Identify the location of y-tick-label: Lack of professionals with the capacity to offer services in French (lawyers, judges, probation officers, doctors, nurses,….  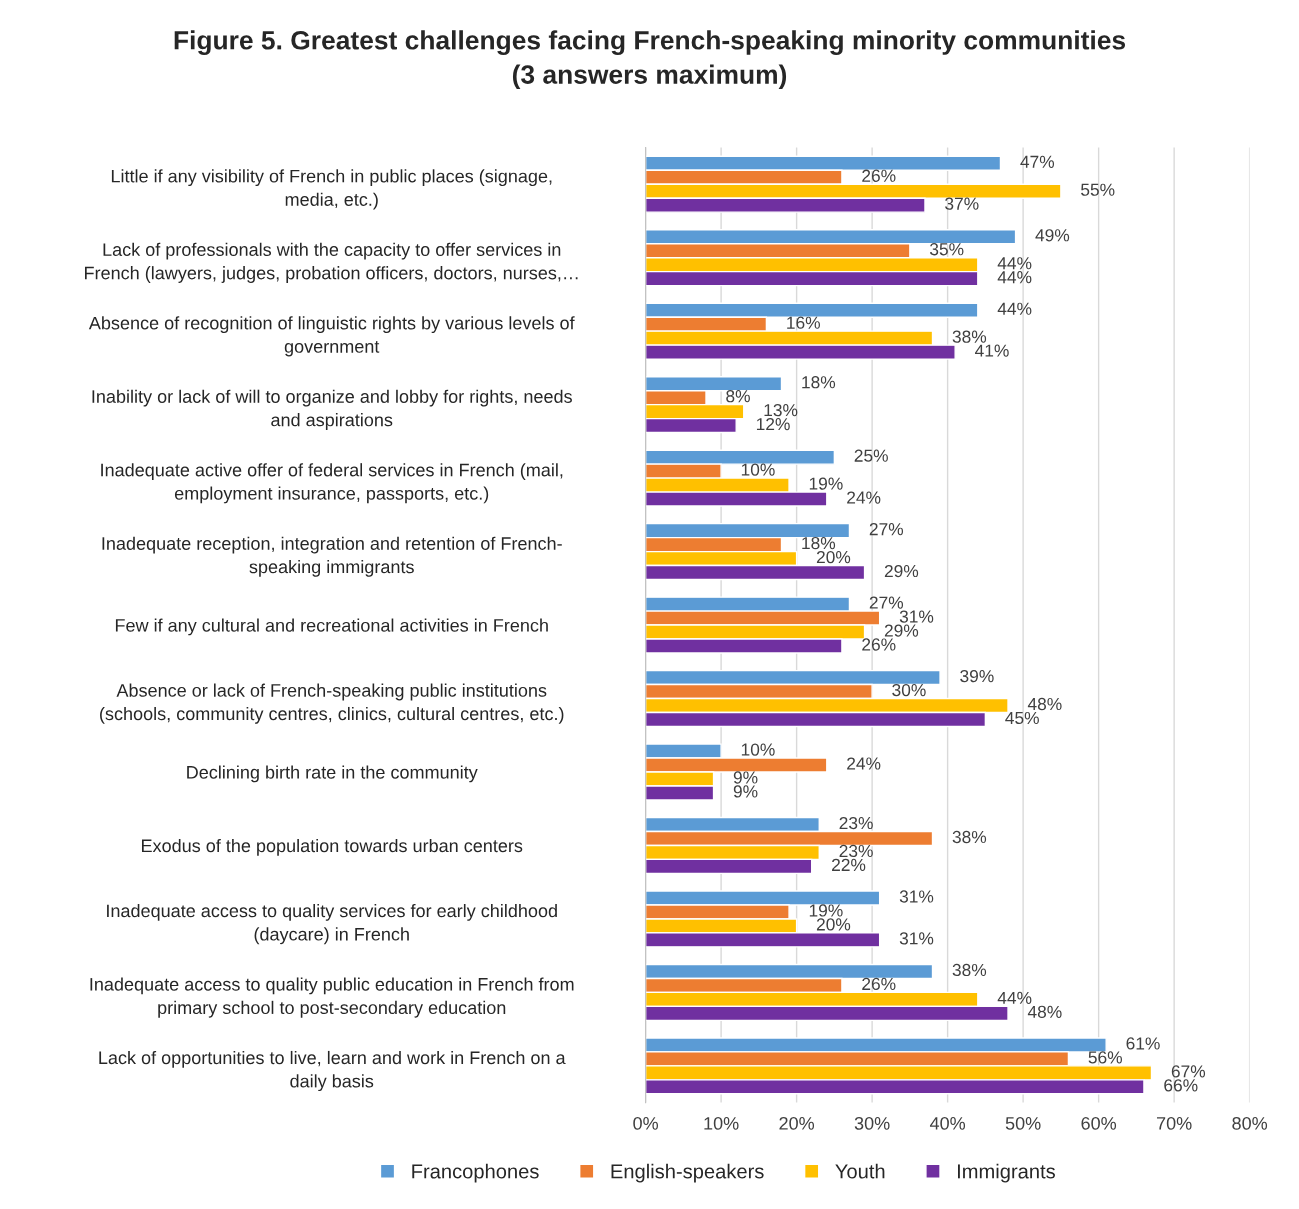
(331, 262).